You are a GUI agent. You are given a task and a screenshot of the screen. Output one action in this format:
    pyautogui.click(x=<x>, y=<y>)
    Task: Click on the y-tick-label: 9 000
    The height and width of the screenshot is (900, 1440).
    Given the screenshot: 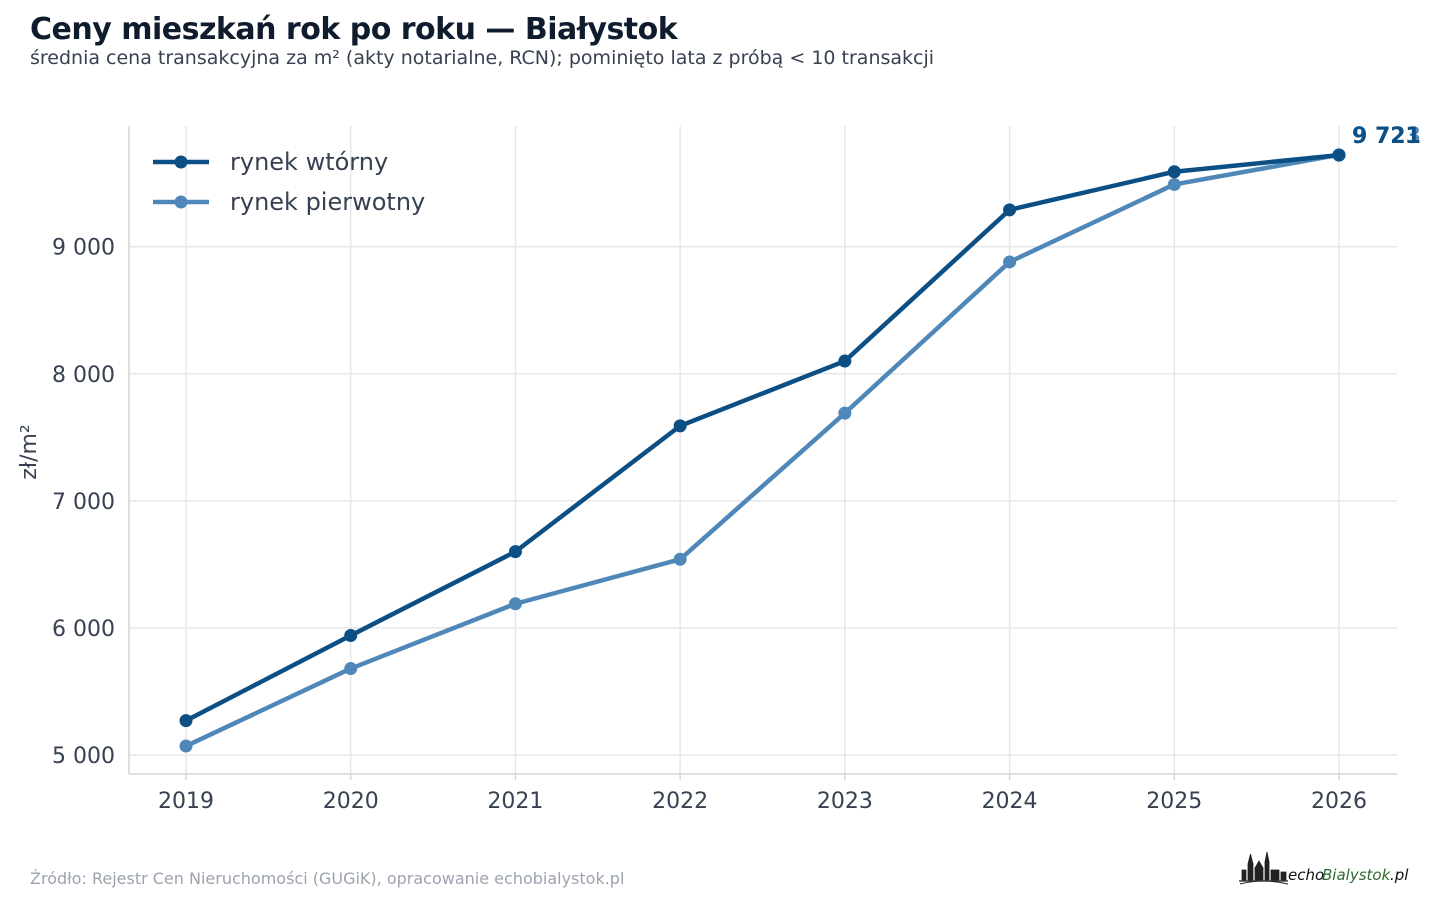 What is the action you would take?
    pyautogui.click(x=83, y=248)
    